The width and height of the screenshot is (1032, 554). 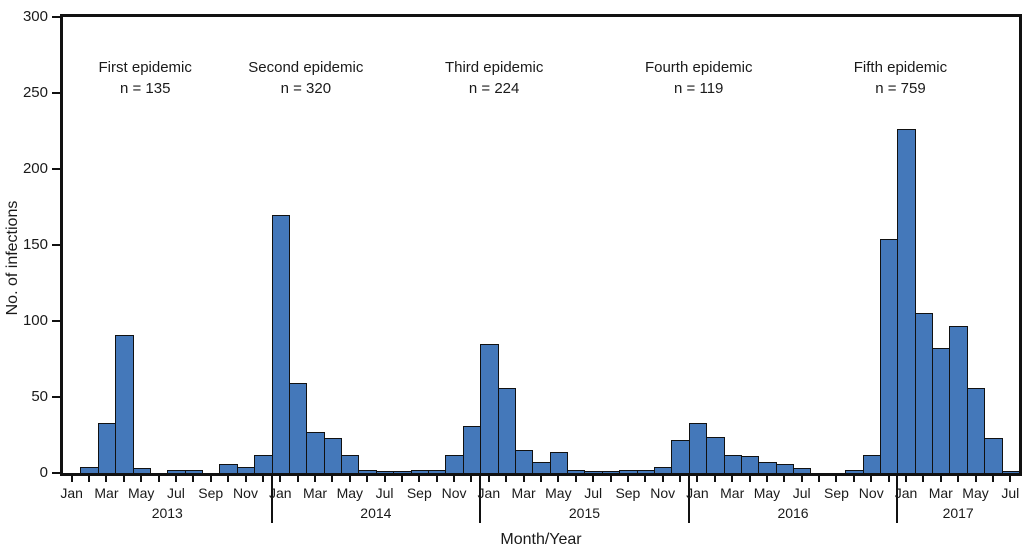 I want to click on epidemic-annotation-title: Fifth epidemic, so click(x=900, y=67).